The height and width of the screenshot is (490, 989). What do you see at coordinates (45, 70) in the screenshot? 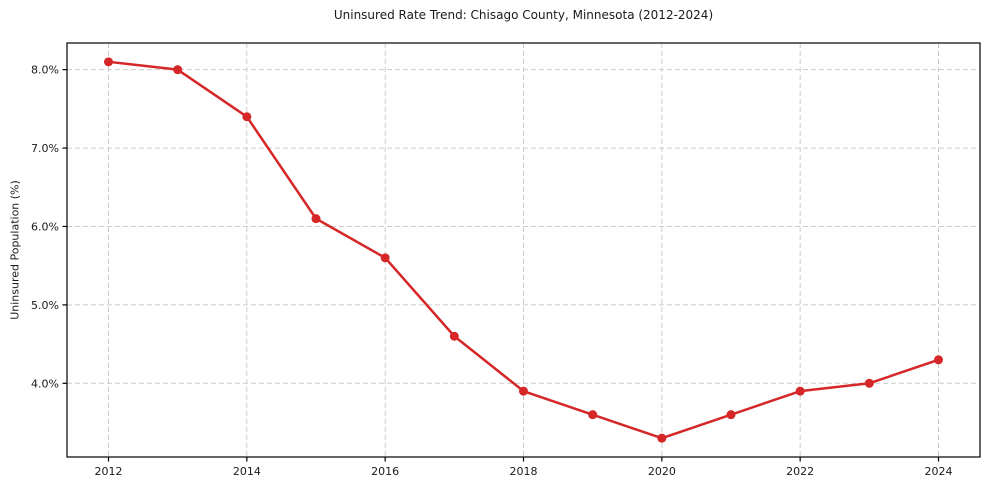
I see `y-tick-label: 8.0%` at bounding box center [45, 70].